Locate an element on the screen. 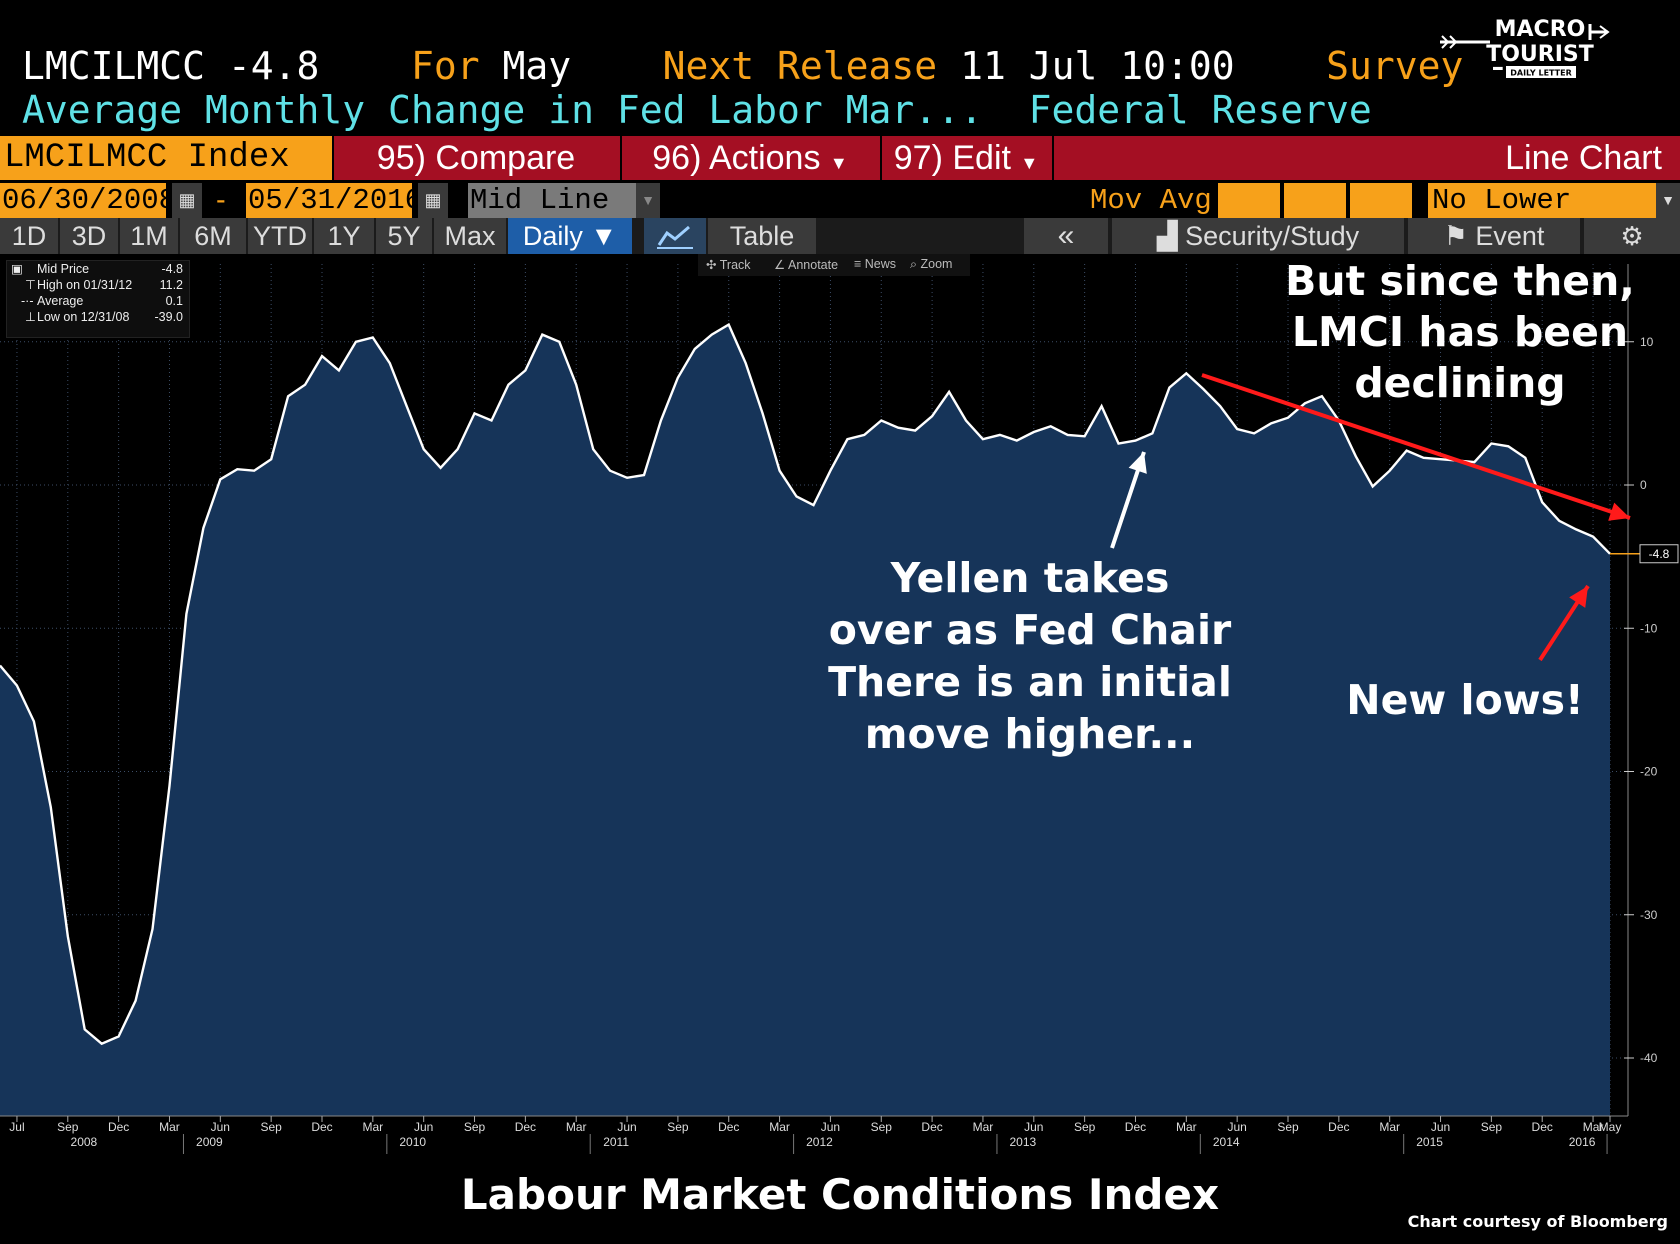 Image resolution: width=1680 pixels, height=1244 pixels. legend-high-value: 11.2 is located at coordinates (171, 285).